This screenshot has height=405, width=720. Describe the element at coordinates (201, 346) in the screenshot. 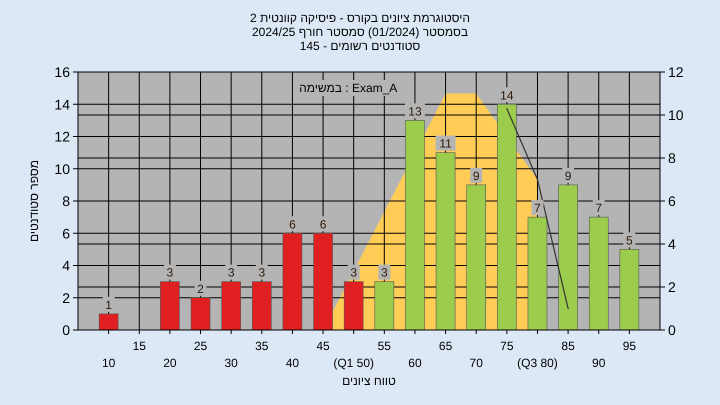

I see `x-tick-label: 25` at that location.